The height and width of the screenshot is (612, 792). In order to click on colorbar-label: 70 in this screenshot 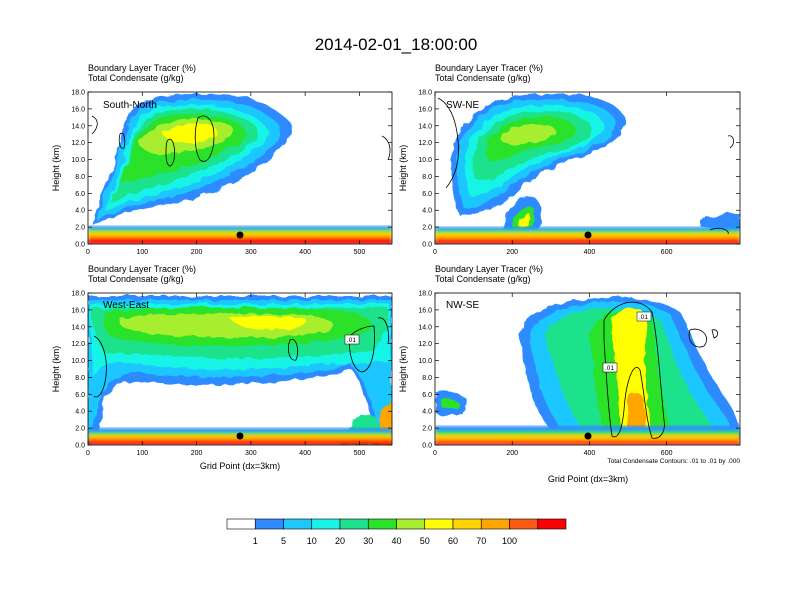, I will do `click(481, 541)`.